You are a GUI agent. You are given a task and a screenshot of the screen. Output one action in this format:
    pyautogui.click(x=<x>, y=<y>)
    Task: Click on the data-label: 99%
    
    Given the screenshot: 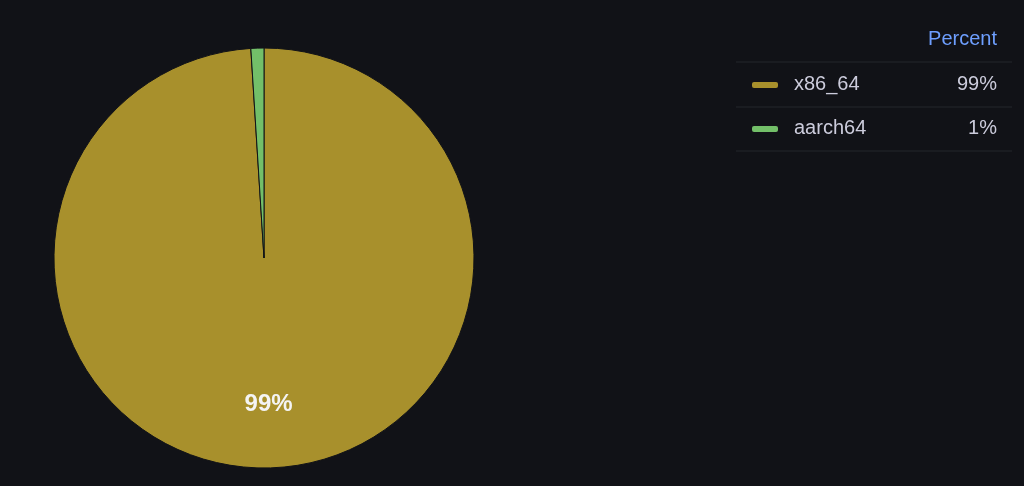 What is the action you would take?
    pyautogui.click(x=268, y=403)
    